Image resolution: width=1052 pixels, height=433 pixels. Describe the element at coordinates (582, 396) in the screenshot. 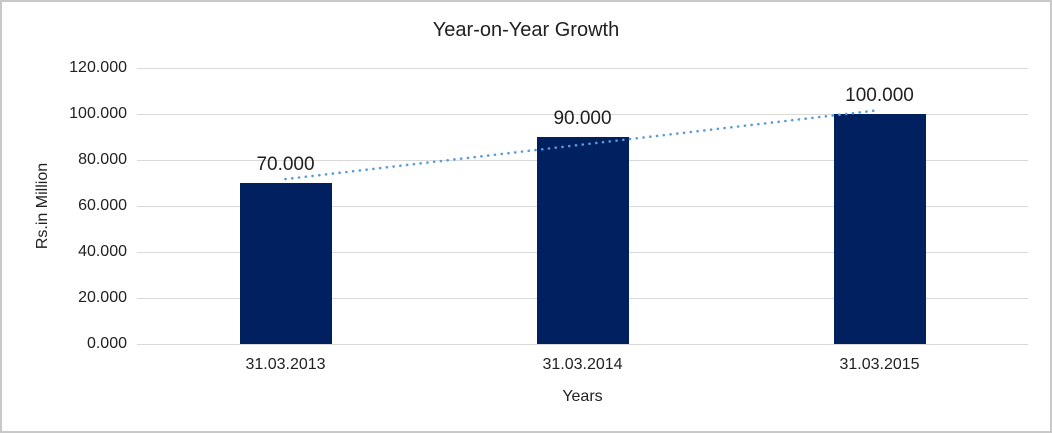

I see `x-axis-title: Years` at that location.